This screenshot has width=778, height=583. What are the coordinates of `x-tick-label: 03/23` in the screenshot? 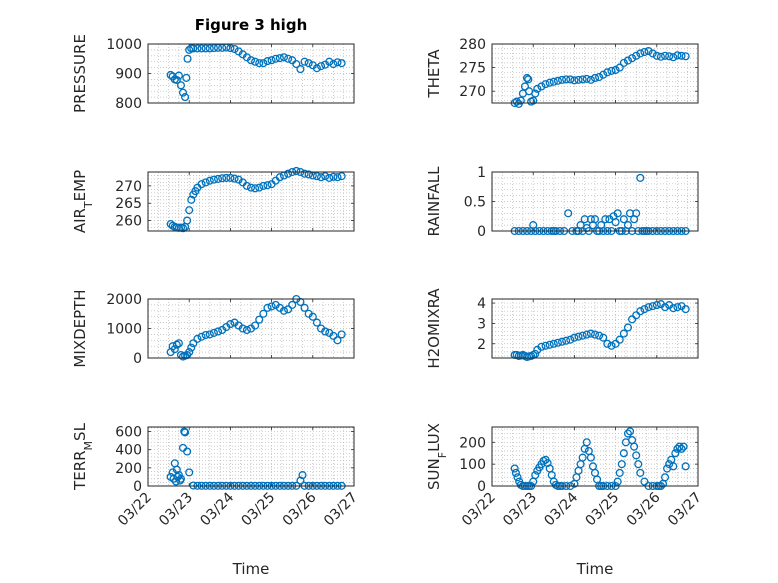 It's located at (520, 510).